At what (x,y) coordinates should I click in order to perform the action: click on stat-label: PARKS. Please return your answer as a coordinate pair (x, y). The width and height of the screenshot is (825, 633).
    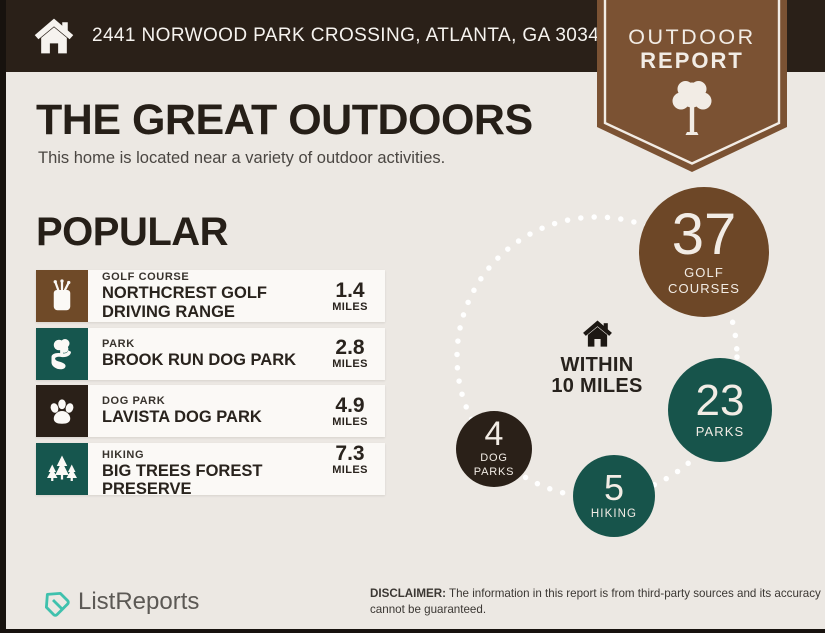
    Looking at the image, I should click on (720, 431).